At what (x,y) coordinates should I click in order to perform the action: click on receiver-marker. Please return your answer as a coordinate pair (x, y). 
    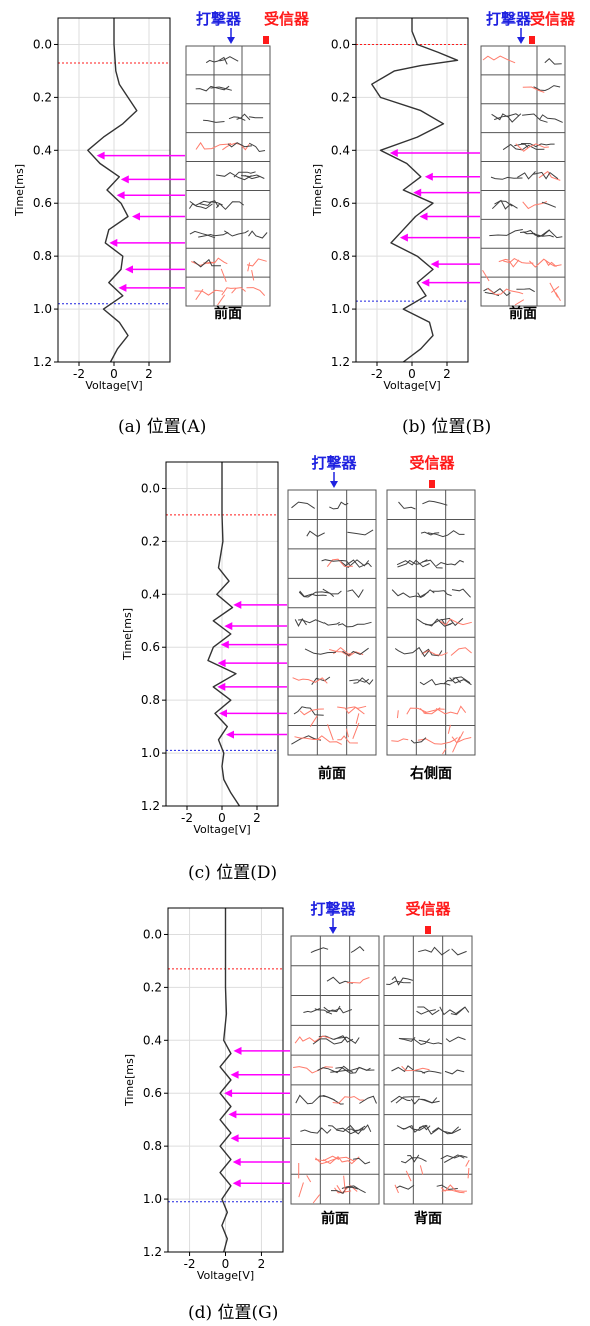
    Looking at the image, I should click on (266, 40).